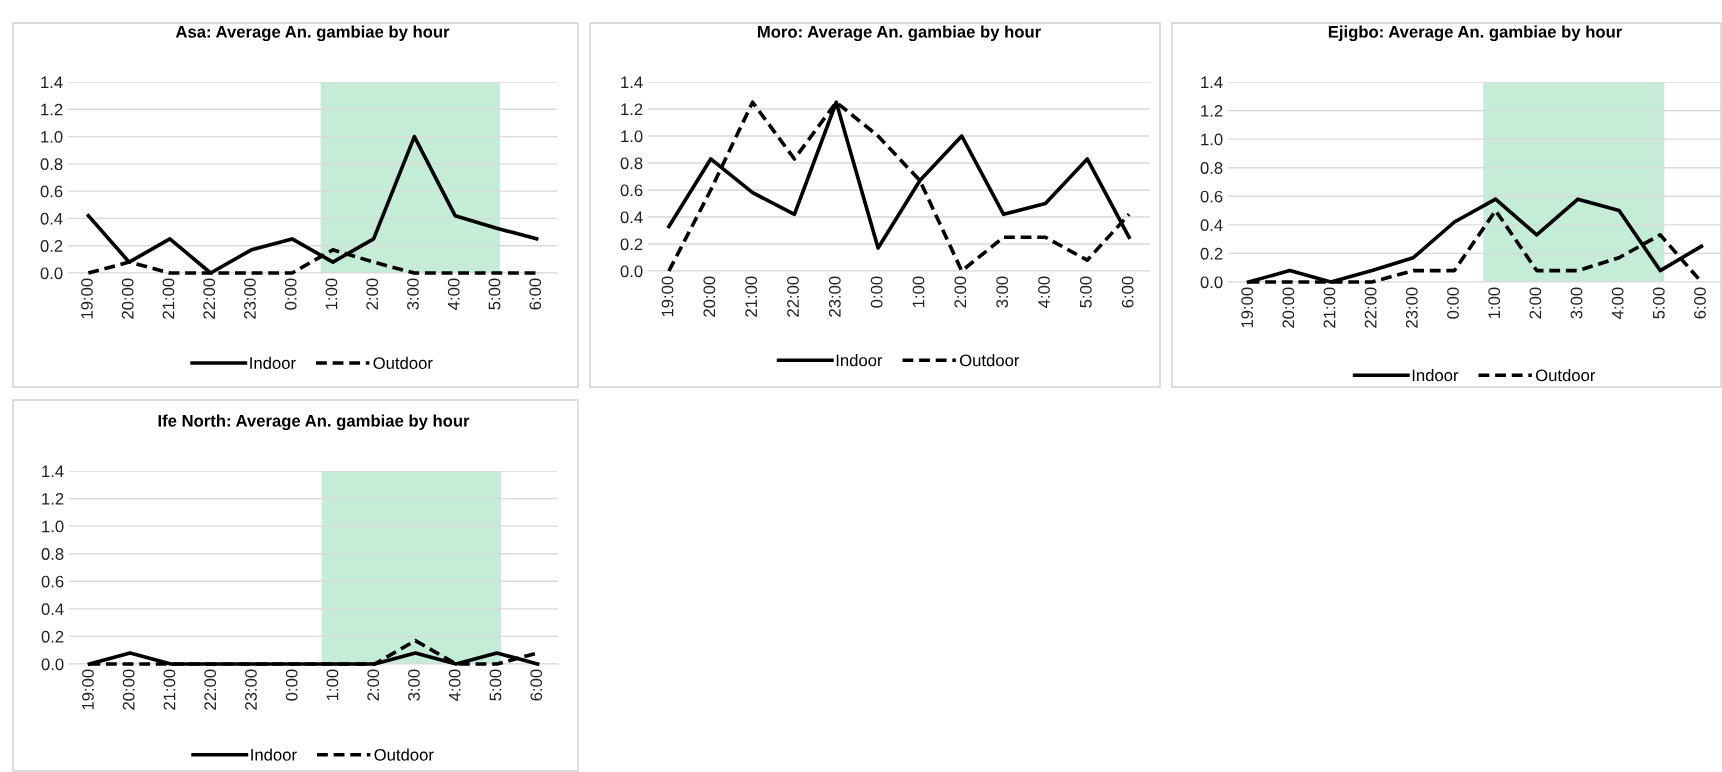 This screenshot has width=1722, height=772. I want to click on line-series, so click(312, 204).